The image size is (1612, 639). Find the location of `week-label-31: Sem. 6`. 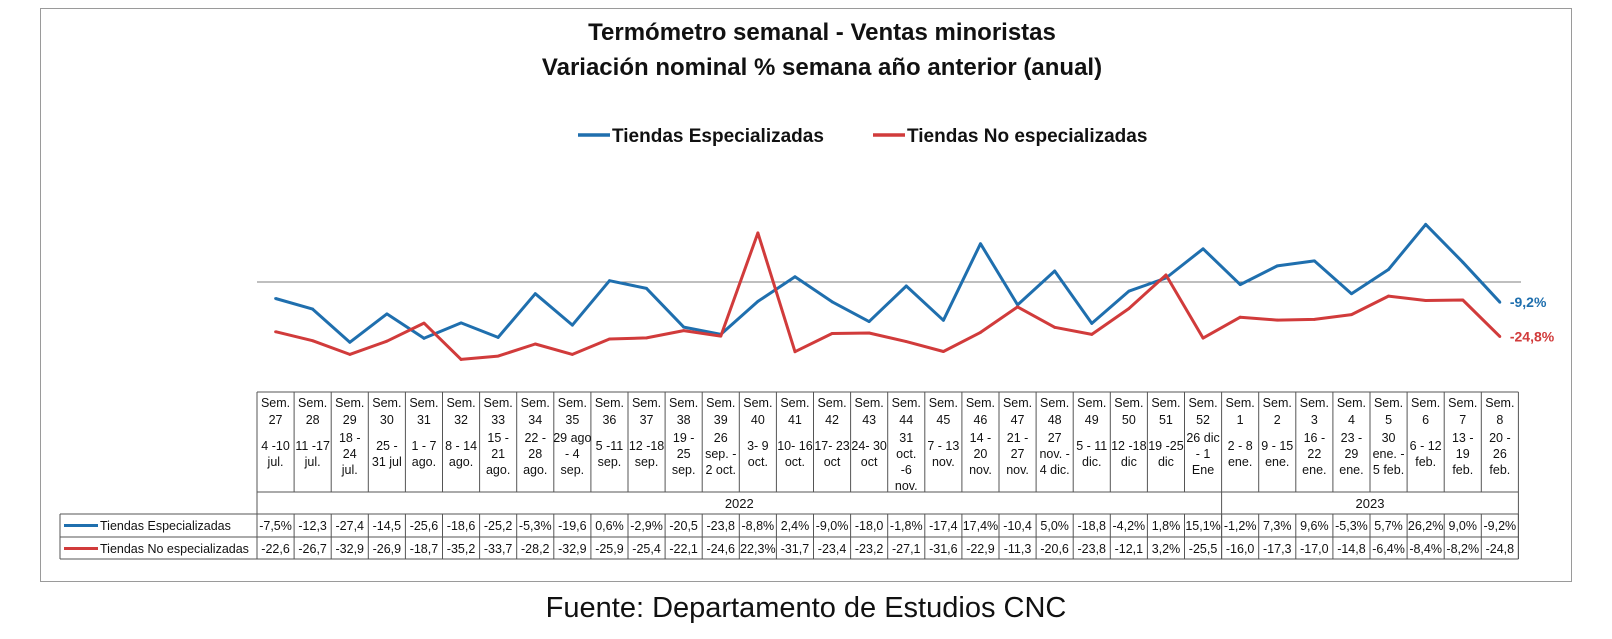

week-label-31: Sem. 6 is located at coordinates (1425, 411).